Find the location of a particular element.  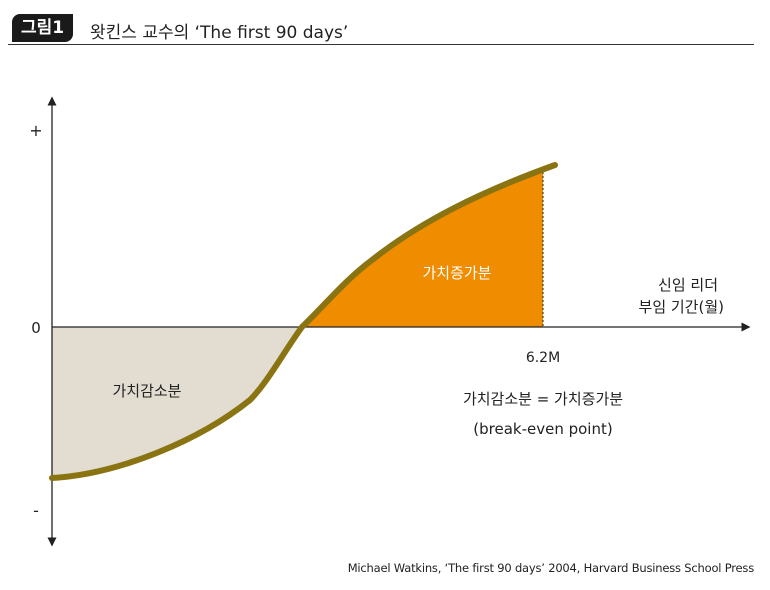

figure-badge: 그림1 is located at coordinates (43, 28).